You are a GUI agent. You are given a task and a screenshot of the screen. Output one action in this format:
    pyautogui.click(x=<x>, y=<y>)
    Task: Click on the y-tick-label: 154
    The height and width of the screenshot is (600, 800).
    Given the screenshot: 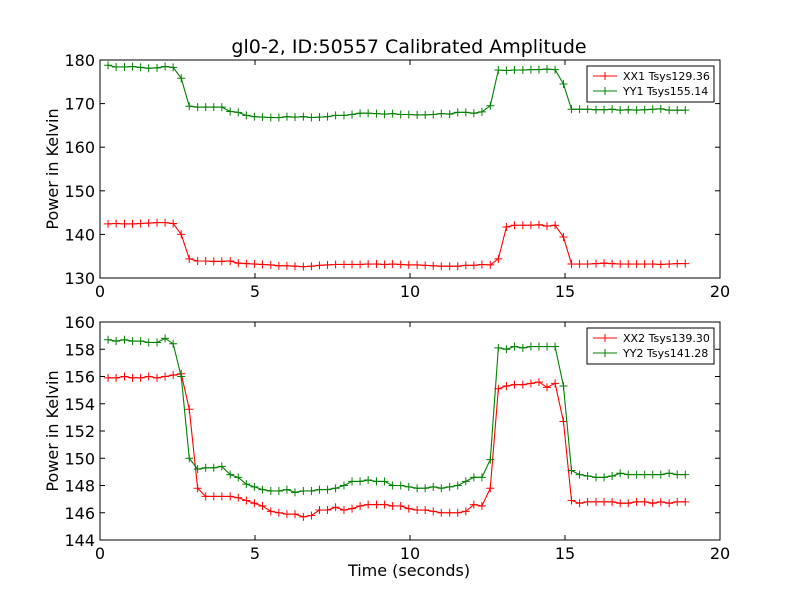 What is the action you would take?
    pyautogui.click(x=79, y=404)
    